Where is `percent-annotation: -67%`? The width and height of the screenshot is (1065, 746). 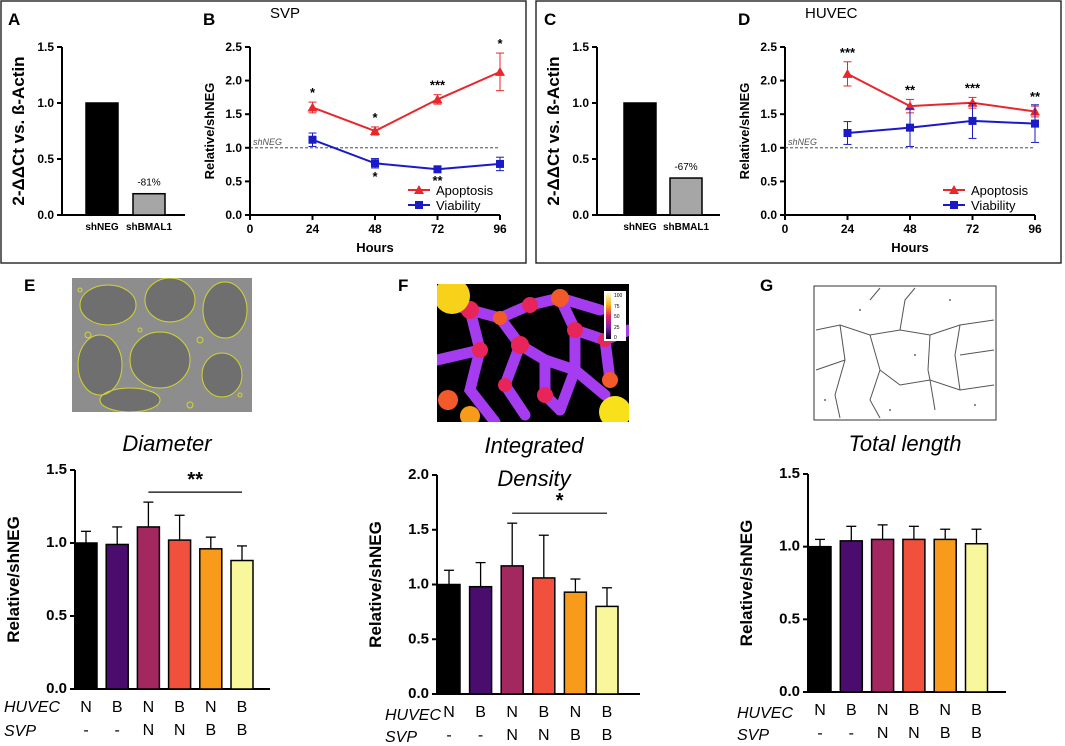 percent-annotation: -67% is located at coordinates (685, 167).